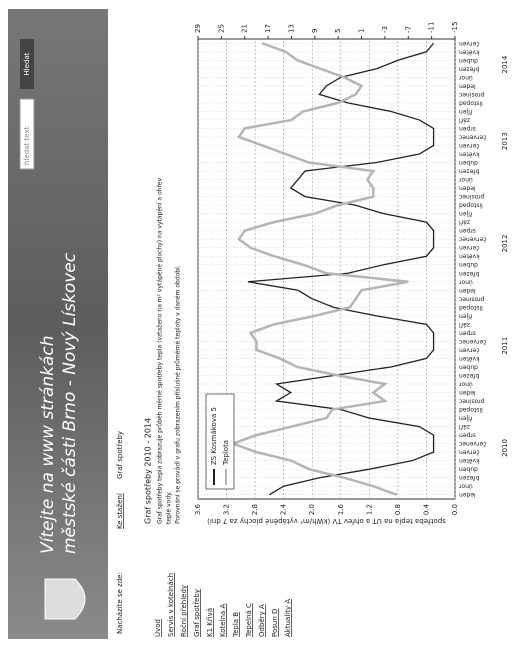 This screenshot has height=649, width=520. I want to click on year-label: 2010, so click(505, 448).